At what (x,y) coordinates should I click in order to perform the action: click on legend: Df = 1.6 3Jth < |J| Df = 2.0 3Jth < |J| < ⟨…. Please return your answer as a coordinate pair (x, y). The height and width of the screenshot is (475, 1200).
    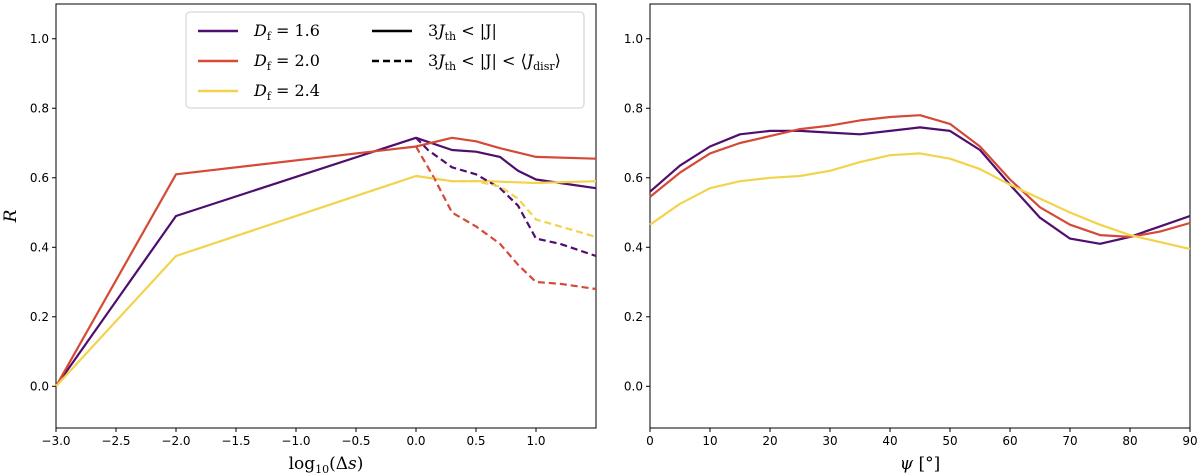
    Looking at the image, I should click on (385, 60).